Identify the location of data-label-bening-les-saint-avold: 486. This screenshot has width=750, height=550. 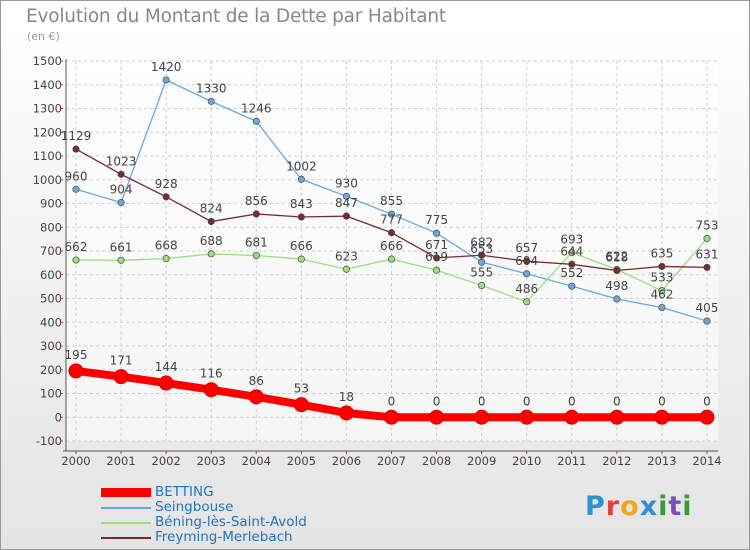
(526, 289).